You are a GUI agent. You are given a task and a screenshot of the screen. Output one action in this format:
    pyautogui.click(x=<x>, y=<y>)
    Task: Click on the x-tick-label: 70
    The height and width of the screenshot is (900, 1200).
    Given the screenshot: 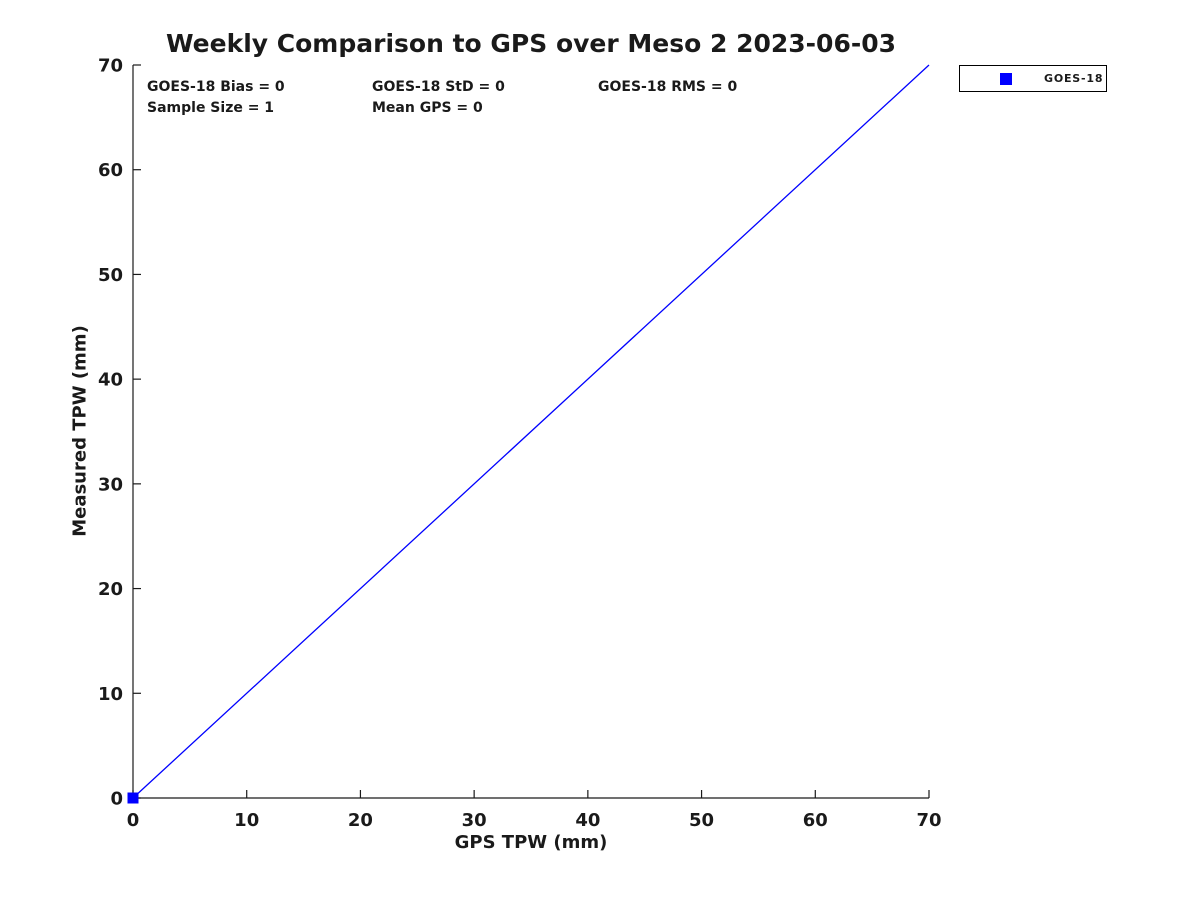 What is the action you would take?
    pyautogui.click(x=928, y=820)
    